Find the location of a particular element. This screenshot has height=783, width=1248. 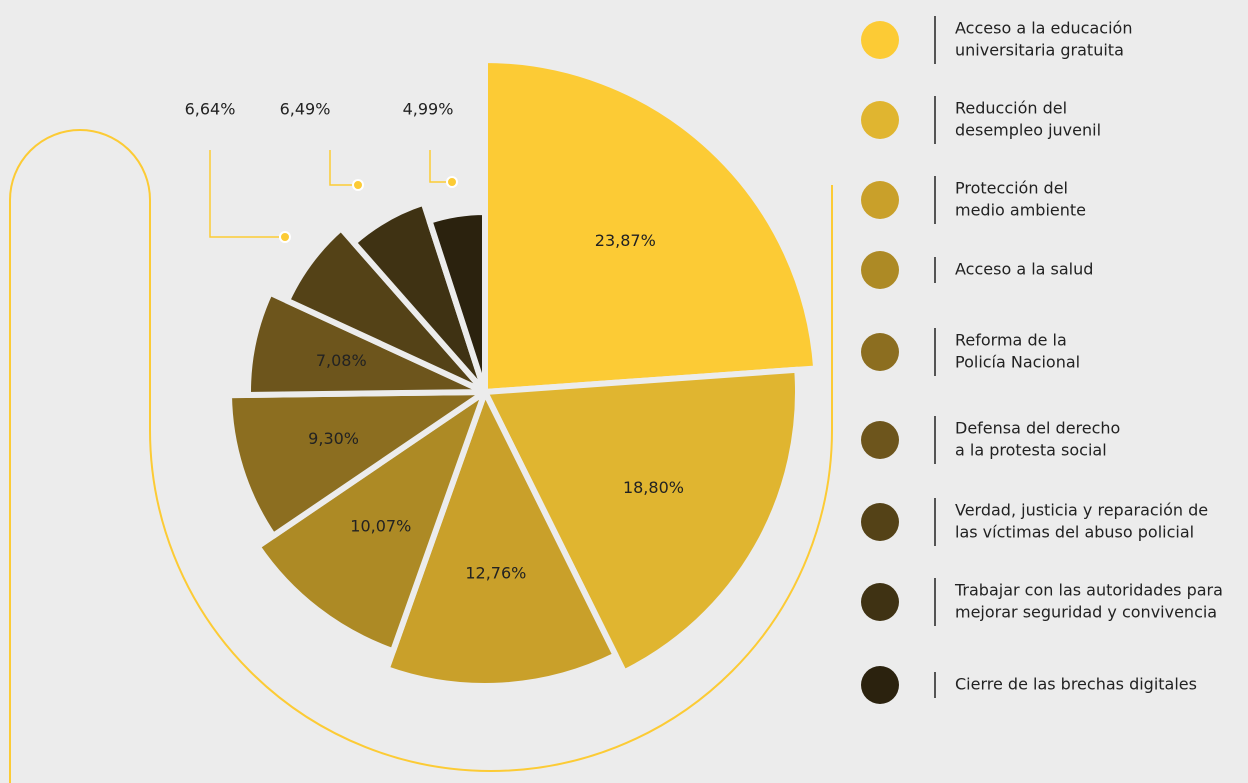

value-label: 18,80% is located at coordinates (653, 487).